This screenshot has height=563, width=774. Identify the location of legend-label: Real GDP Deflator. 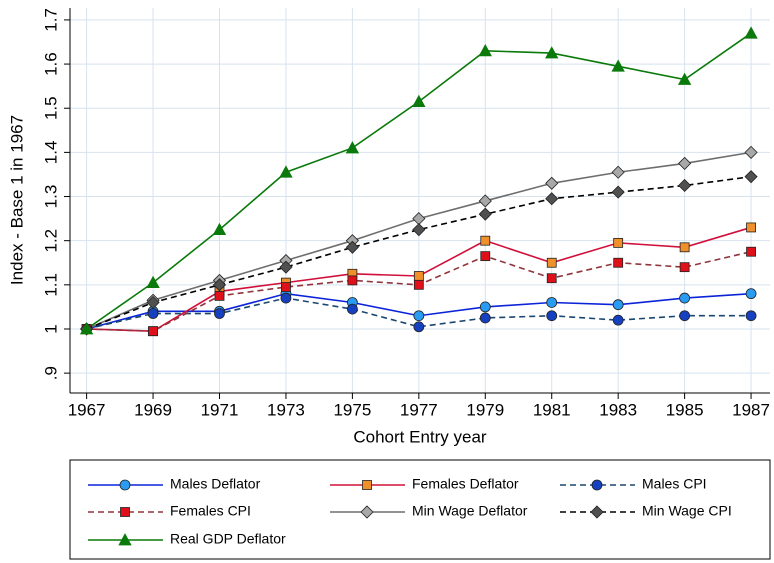
(228, 539).